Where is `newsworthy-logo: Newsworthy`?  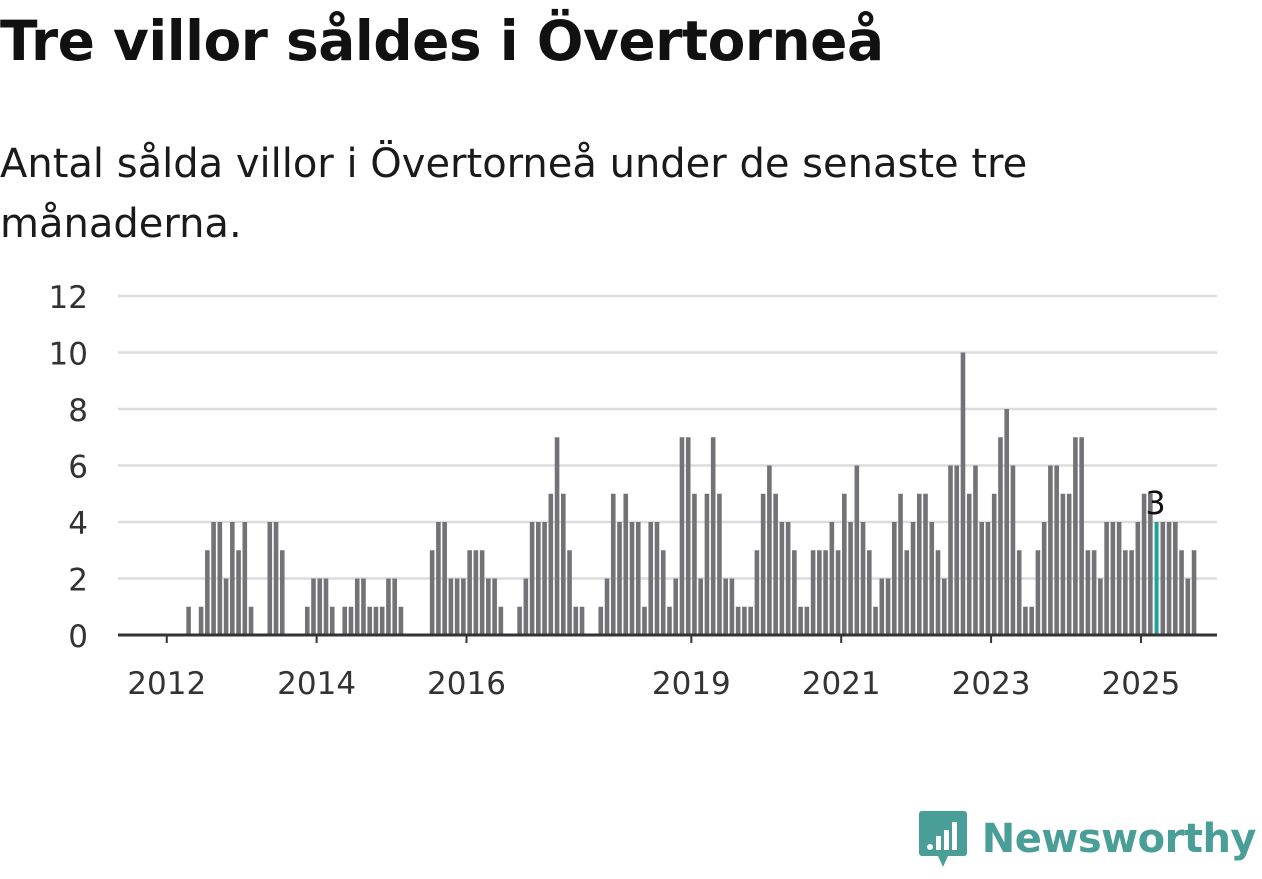 newsworthy-logo: Newsworthy is located at coordinates (1087, 839).